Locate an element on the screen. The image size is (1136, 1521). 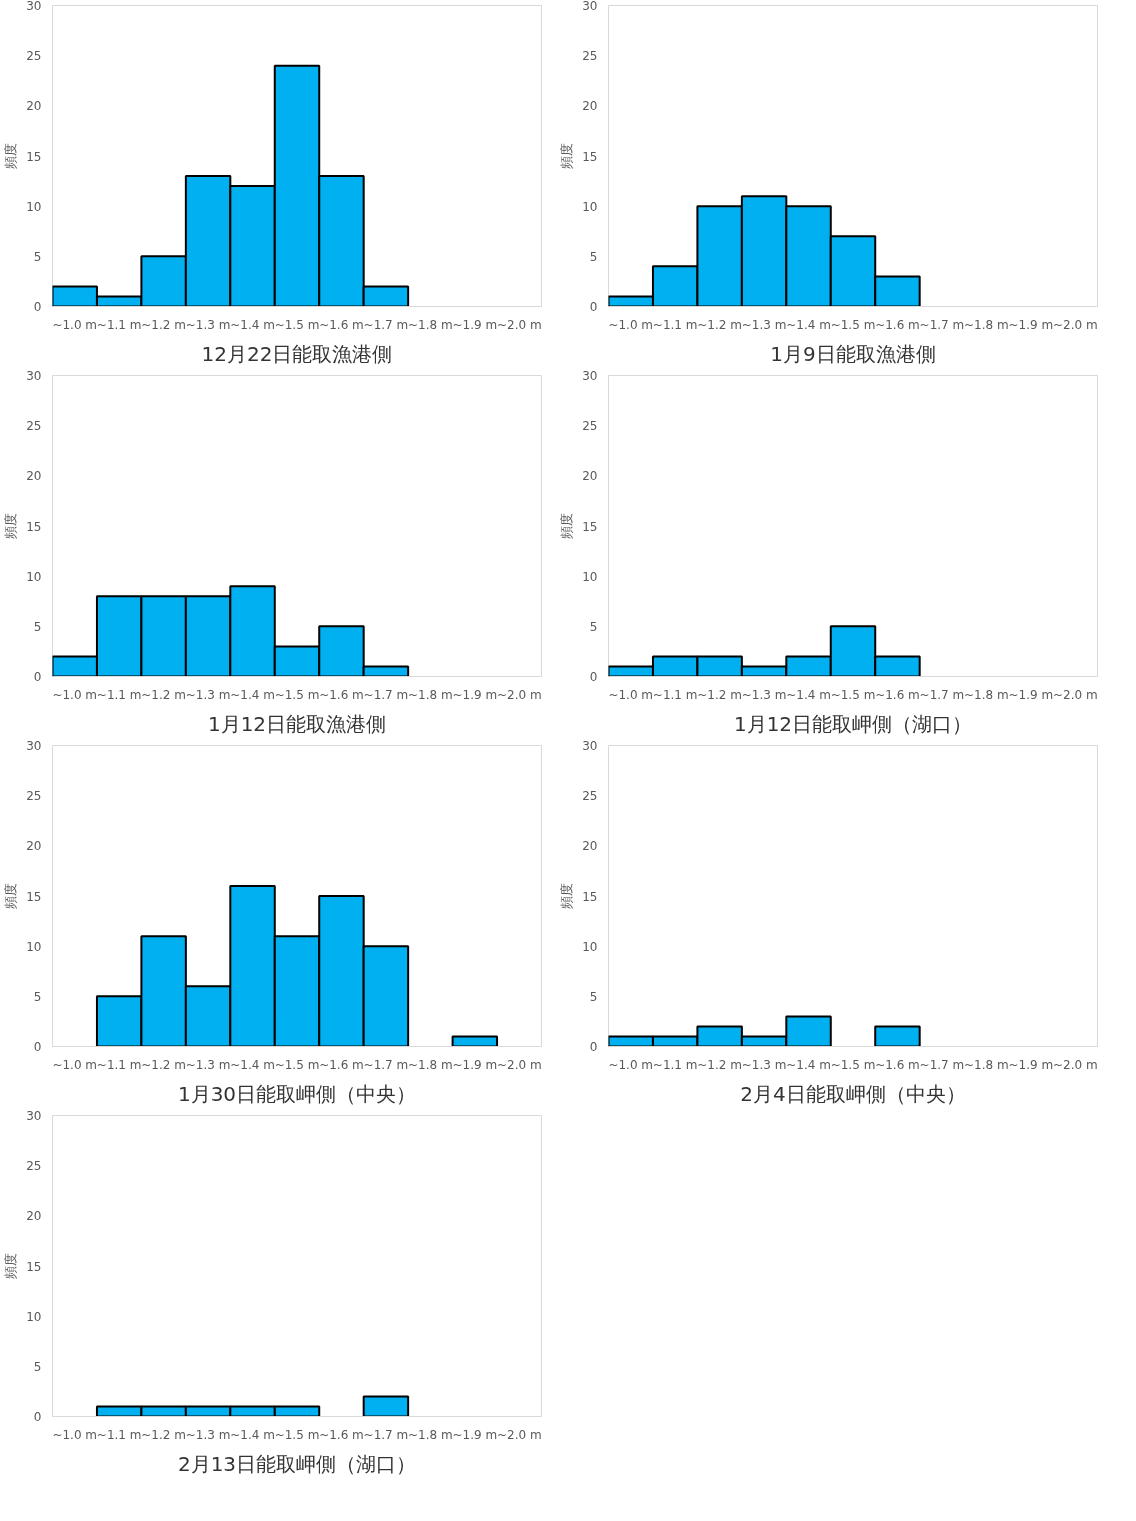
text: 12月22日能取漁港側 is located at coordinates (297, 353).